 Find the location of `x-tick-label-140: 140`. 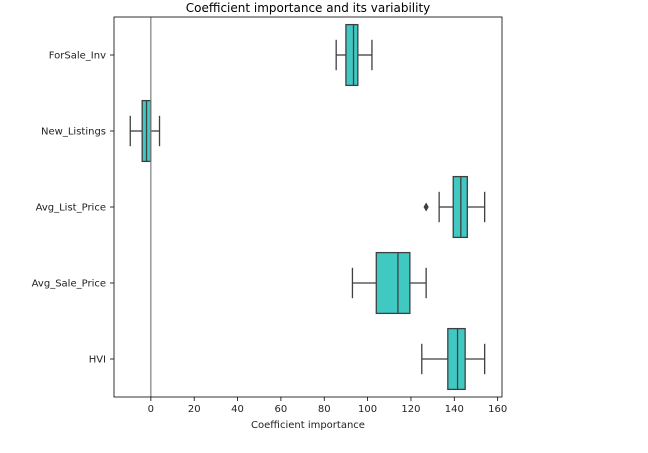

x-tick-label-140: 140 is located at coordinates (454, 409).